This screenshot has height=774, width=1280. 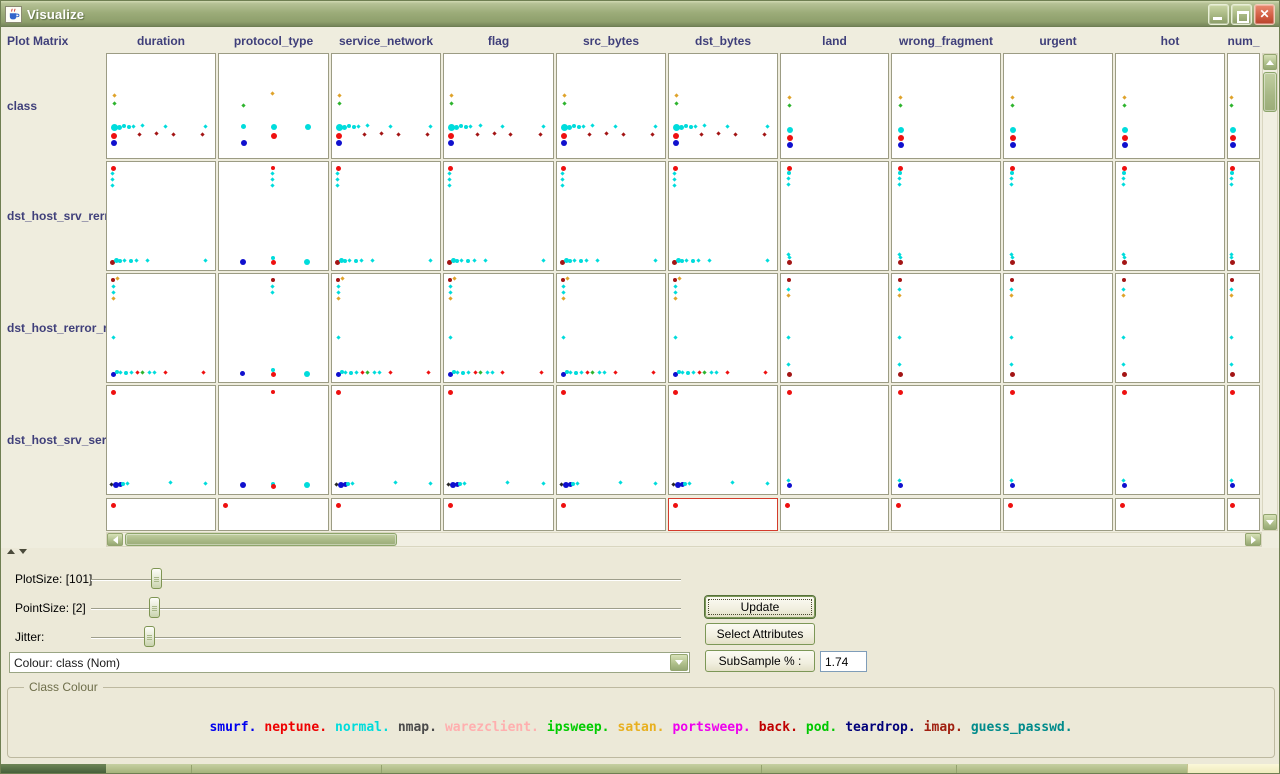 What do you see at coordinates (946, 440) in the screenshot?
I see `plot-cell-wrong_fragment-r3` at bounding box center [946, 440].